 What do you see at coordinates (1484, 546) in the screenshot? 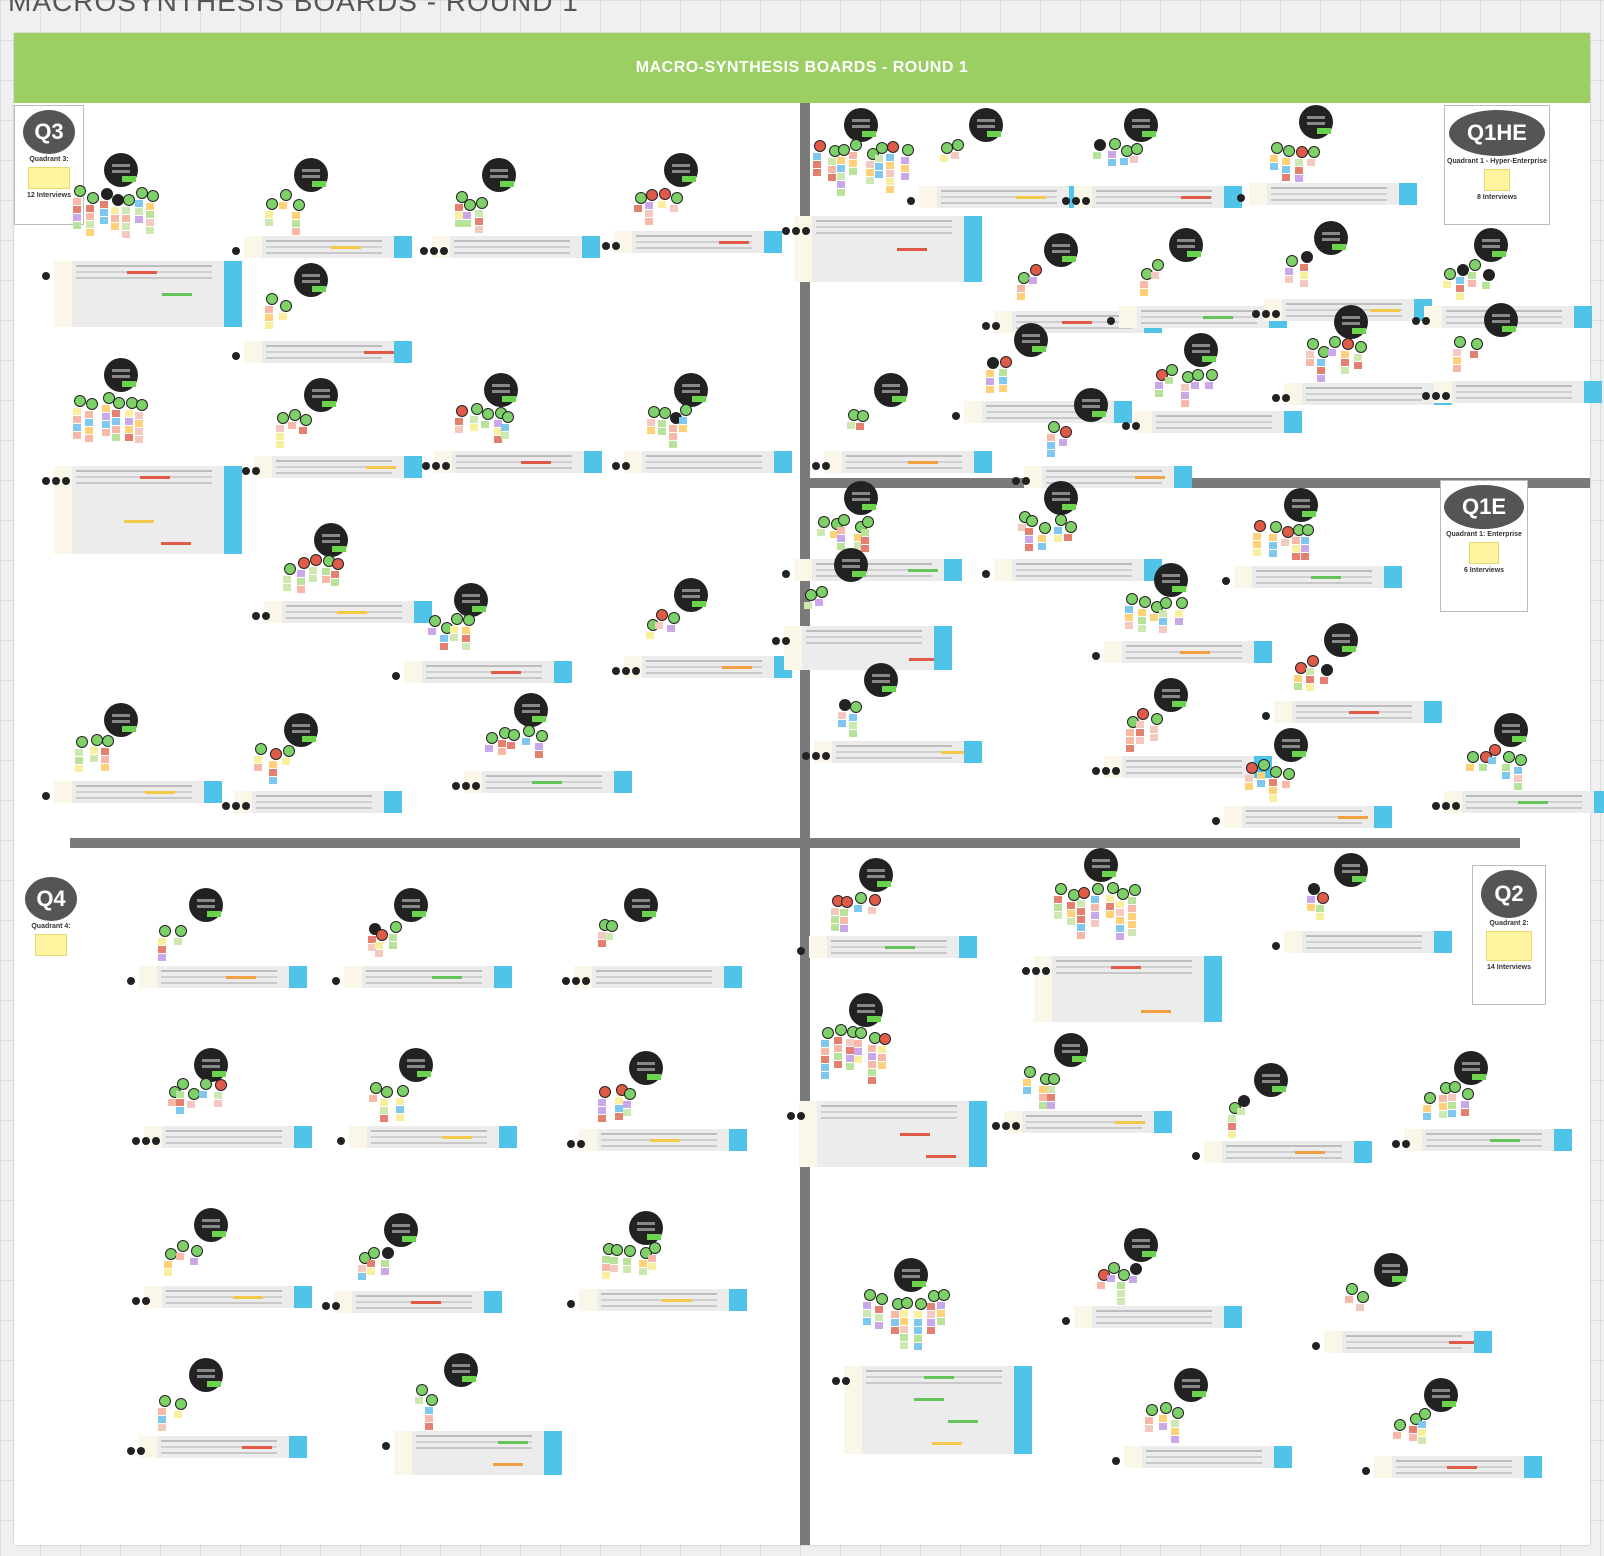
I see `quadrant-card-q1e: Q1E Quadrant 1: Enterprise 6 Interviews` at bounding box center [1484, 546].